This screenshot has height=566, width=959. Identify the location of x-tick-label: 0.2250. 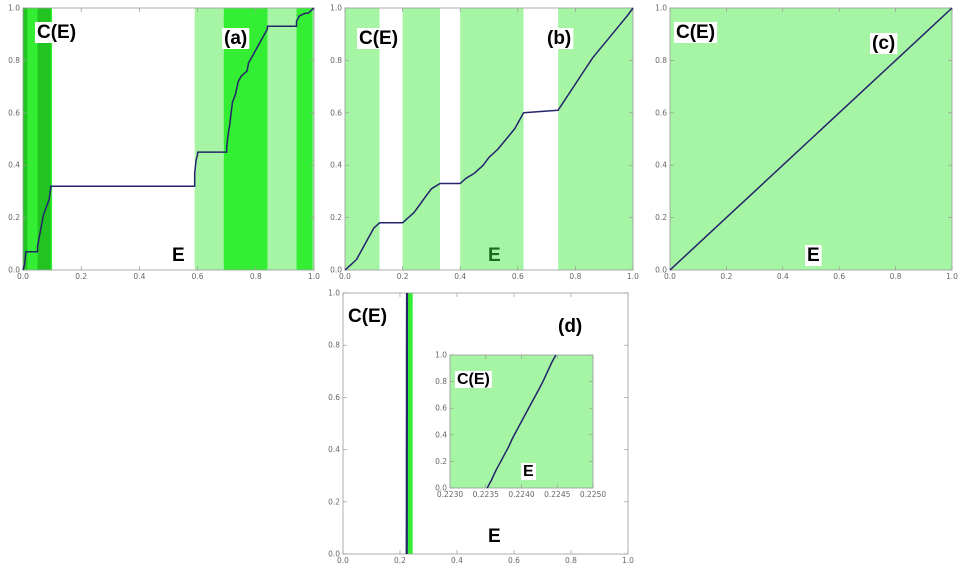
(593, 494).